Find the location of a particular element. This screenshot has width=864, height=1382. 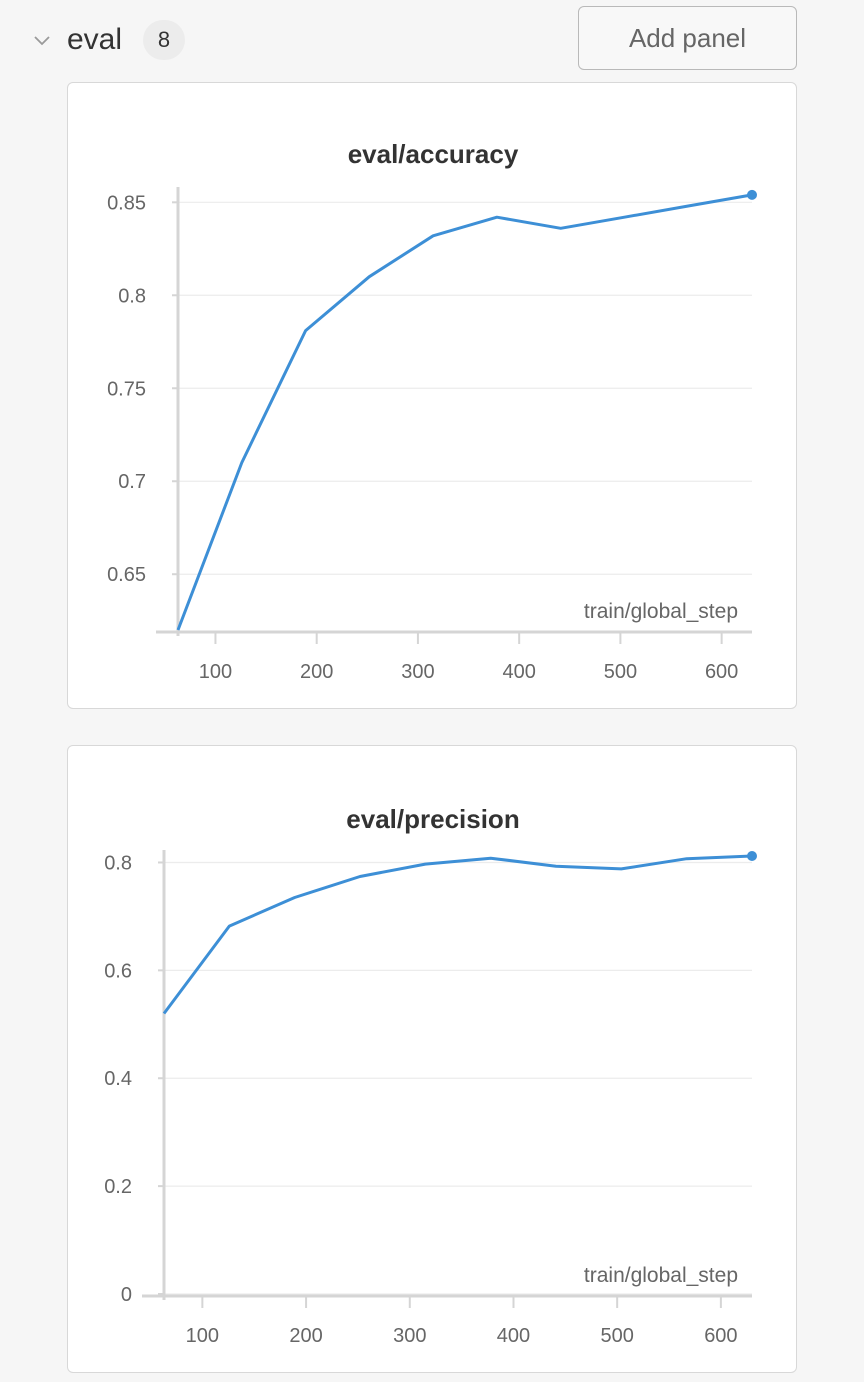

chart-title: eval/accuracy is located at coordinates (433, 154).